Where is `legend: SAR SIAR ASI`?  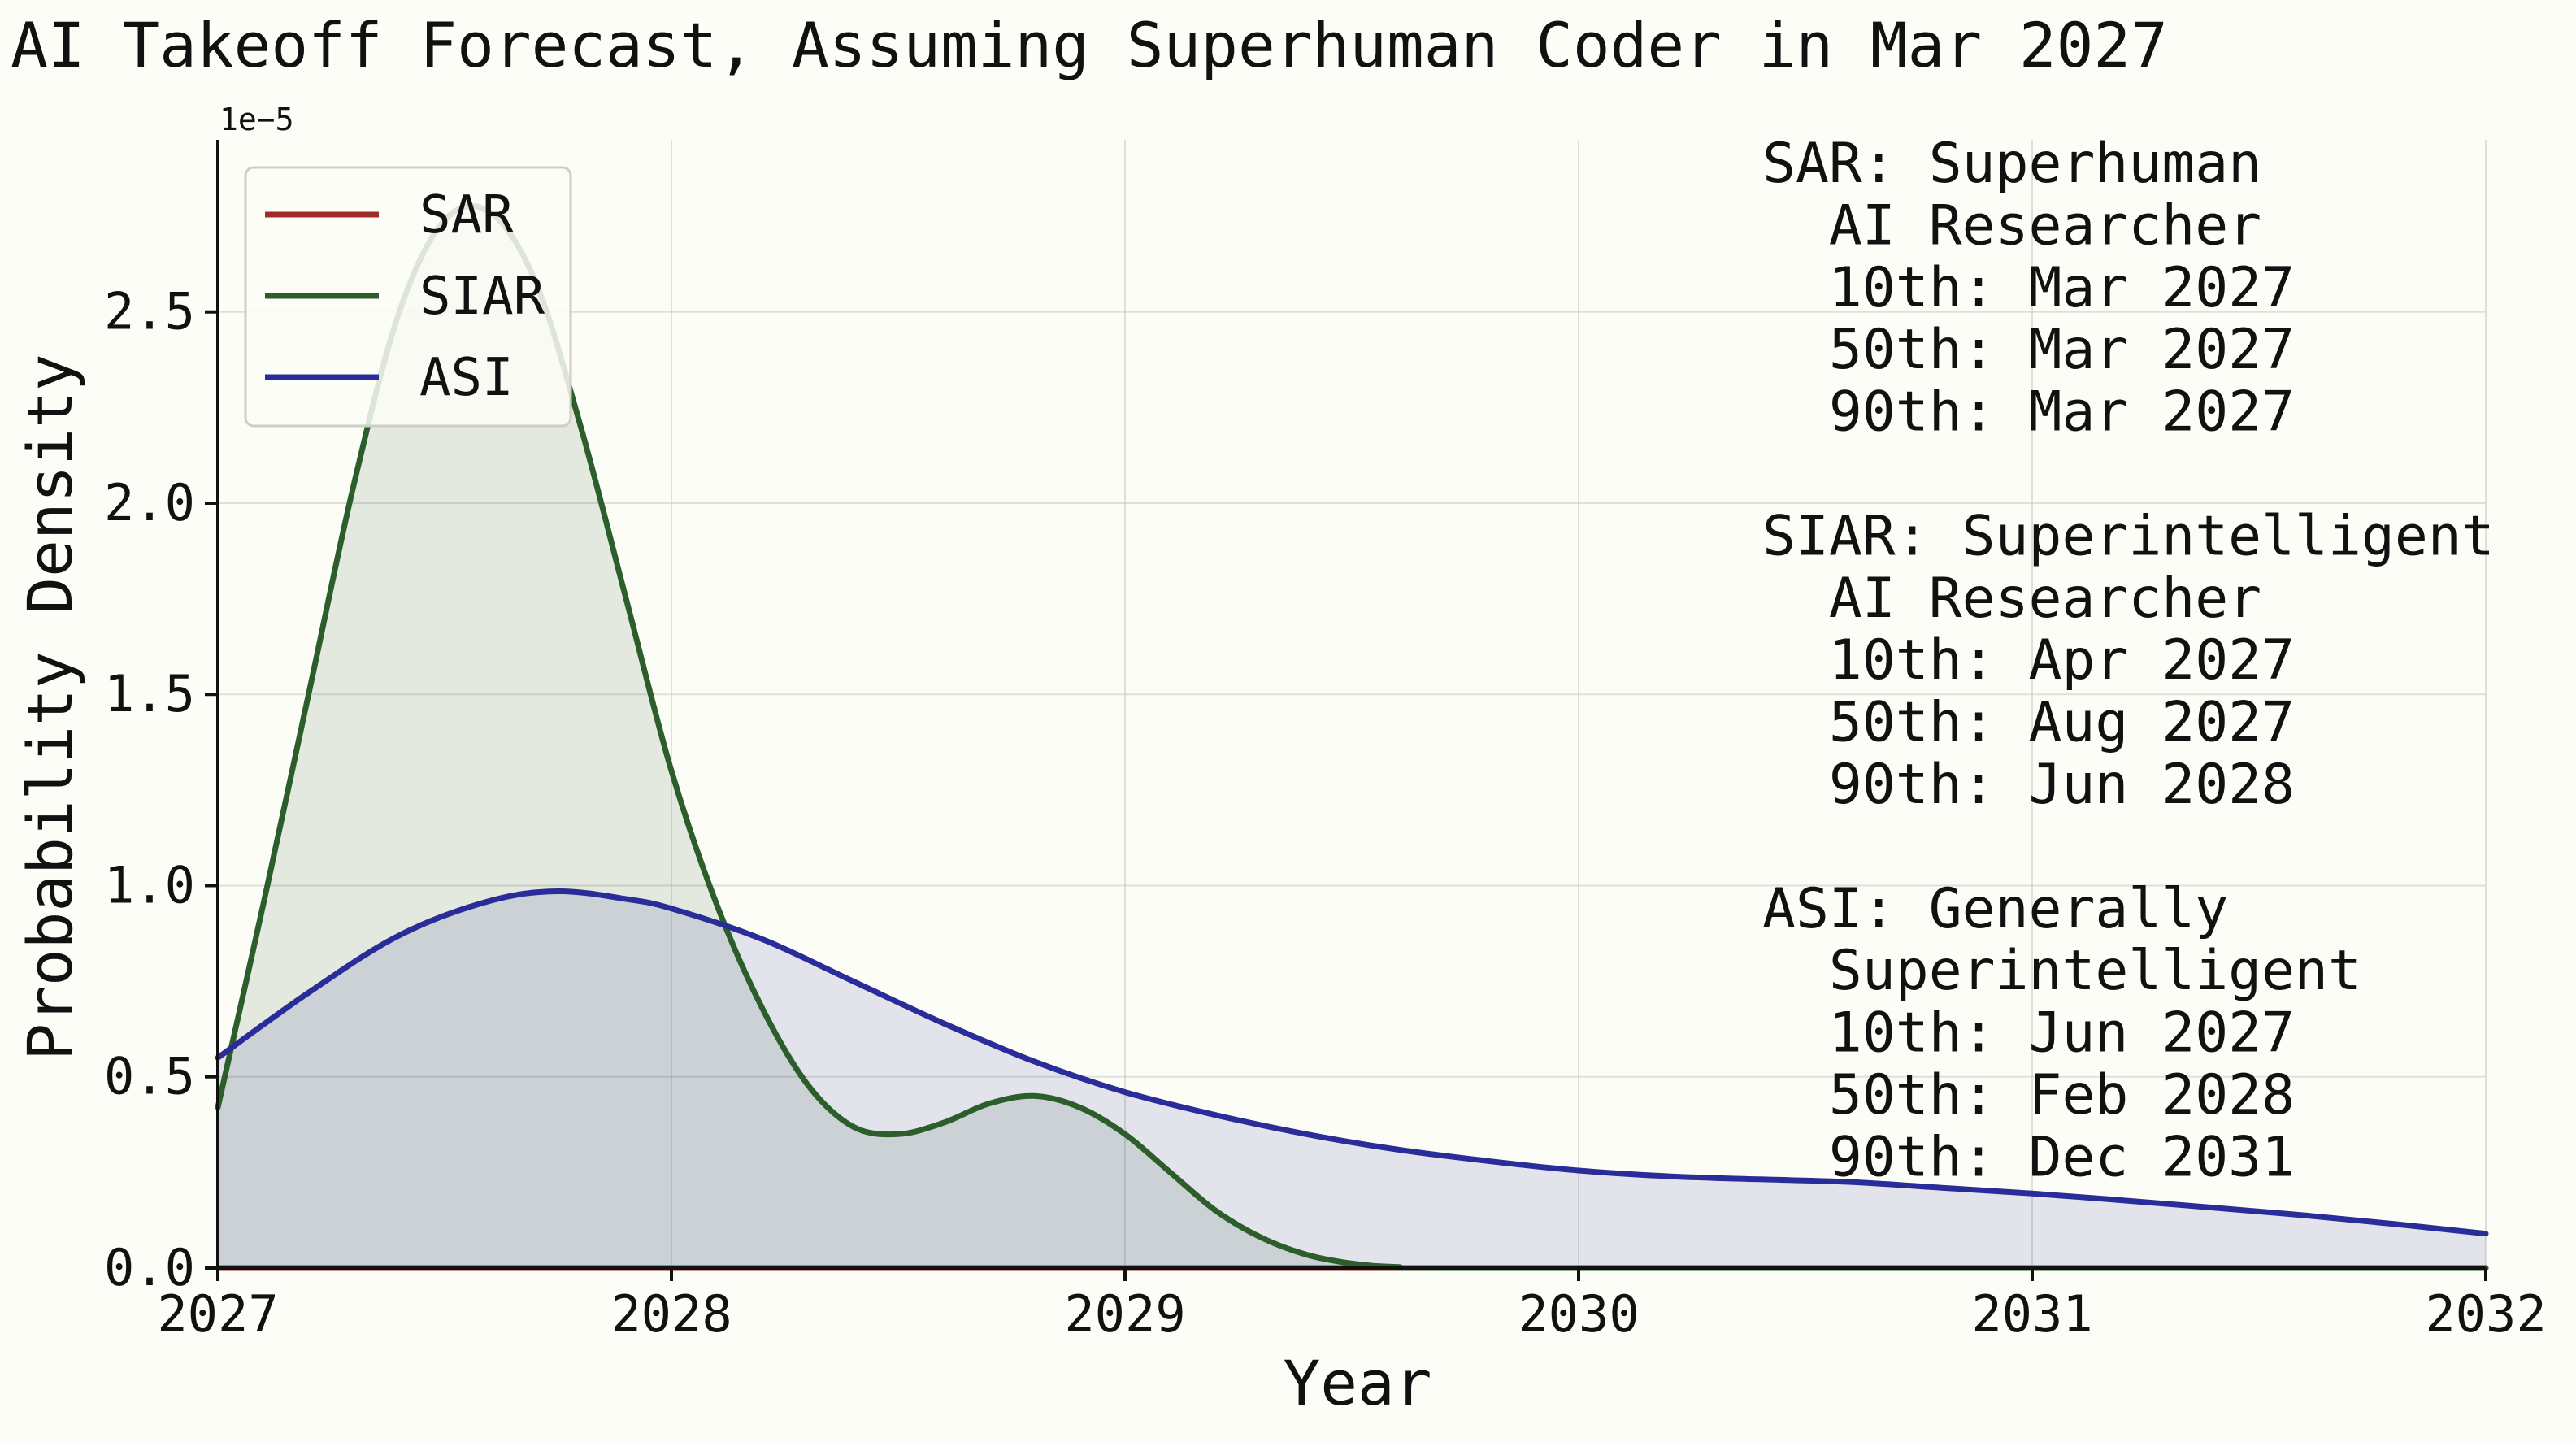
legend: SAR SIAR ASI is located at coordinates (408, 297).